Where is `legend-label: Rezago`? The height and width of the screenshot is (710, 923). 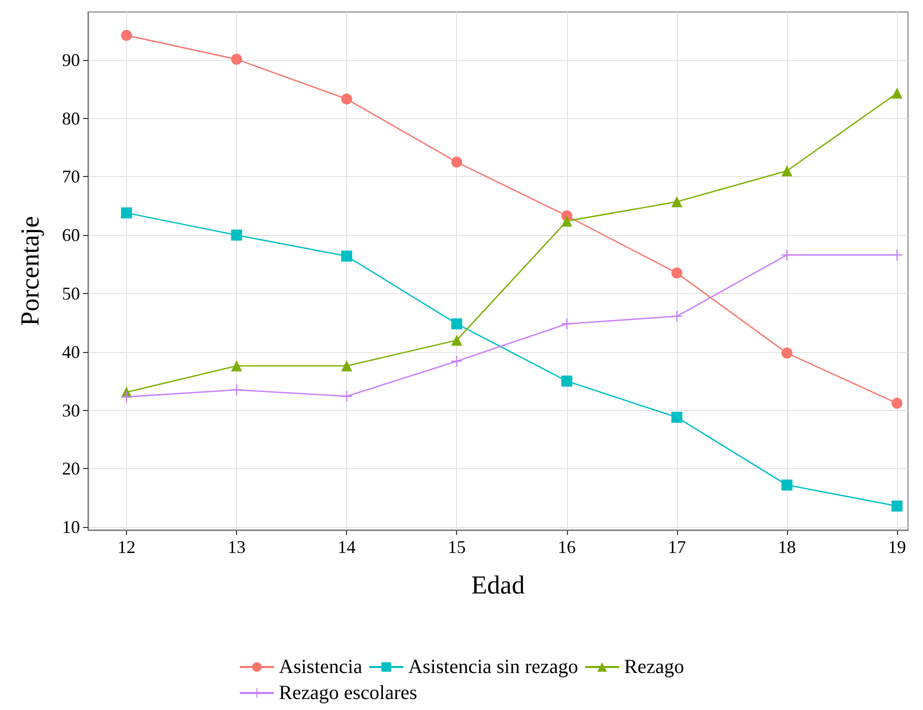
legend-label: Rezago is located at coordinates (654, 667).